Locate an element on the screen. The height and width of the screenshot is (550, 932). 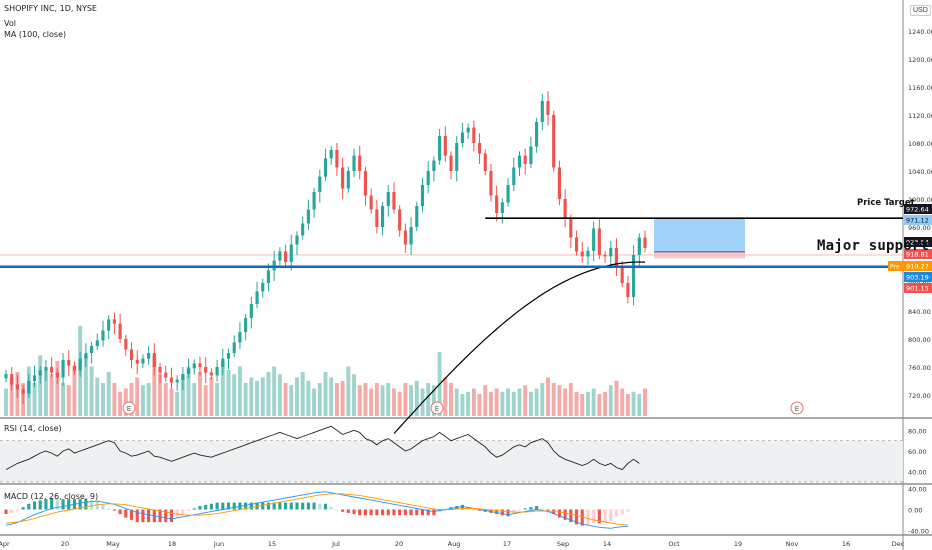
price-tag: 910.27 is located at coordinates (917, 267).